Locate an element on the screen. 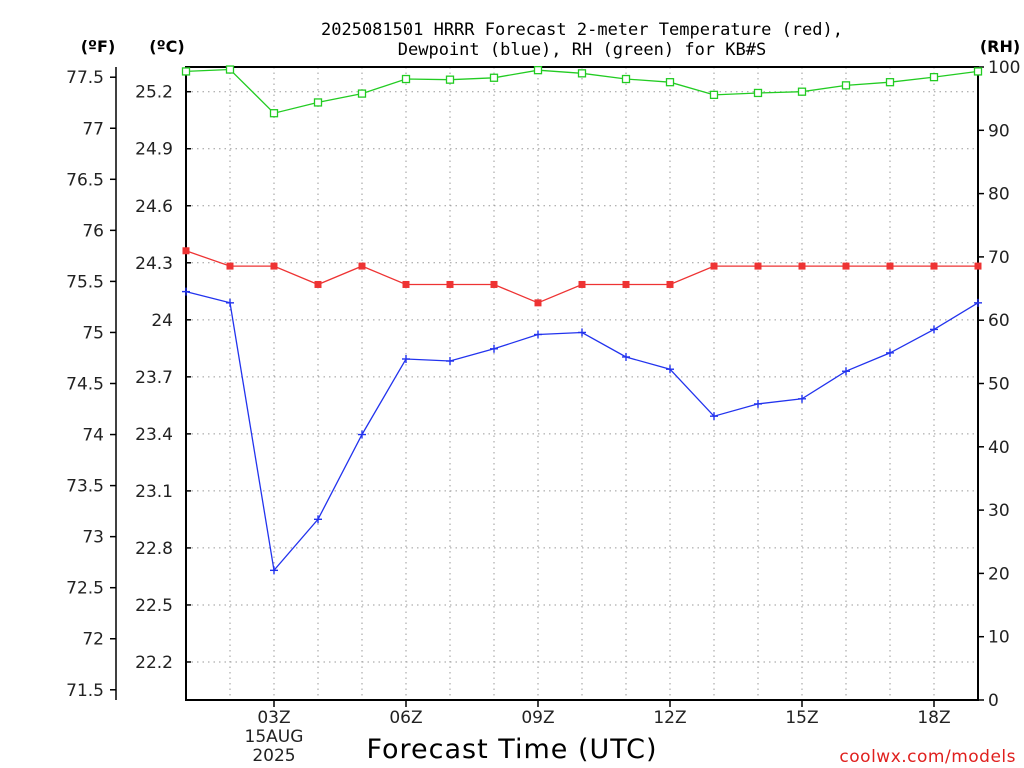 Image resolution: width=1024 pixels, height=768 pixels. celsius-tick-label: 22.2 is located at coordinates (154, 663).